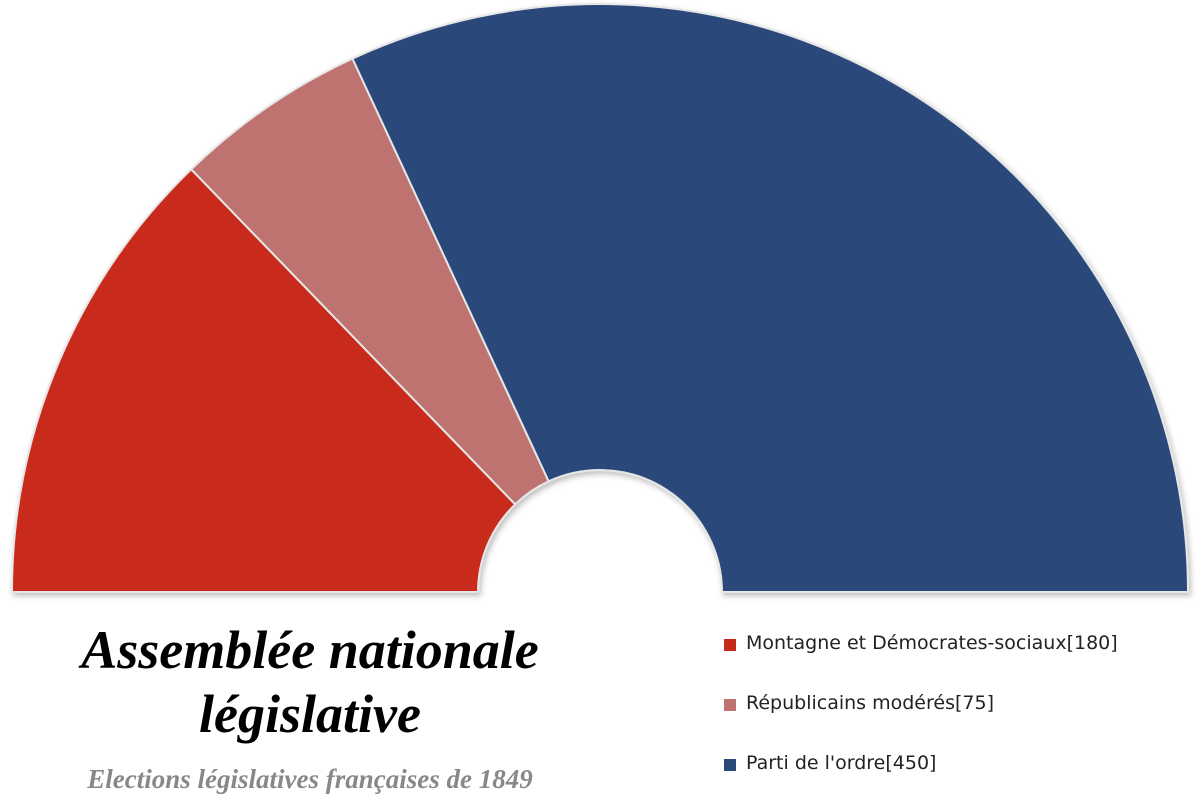  What do you see at coordinates (911, 763) in the screenshot?
I see `legend-value: [450]` at bounding box center [911, 763].